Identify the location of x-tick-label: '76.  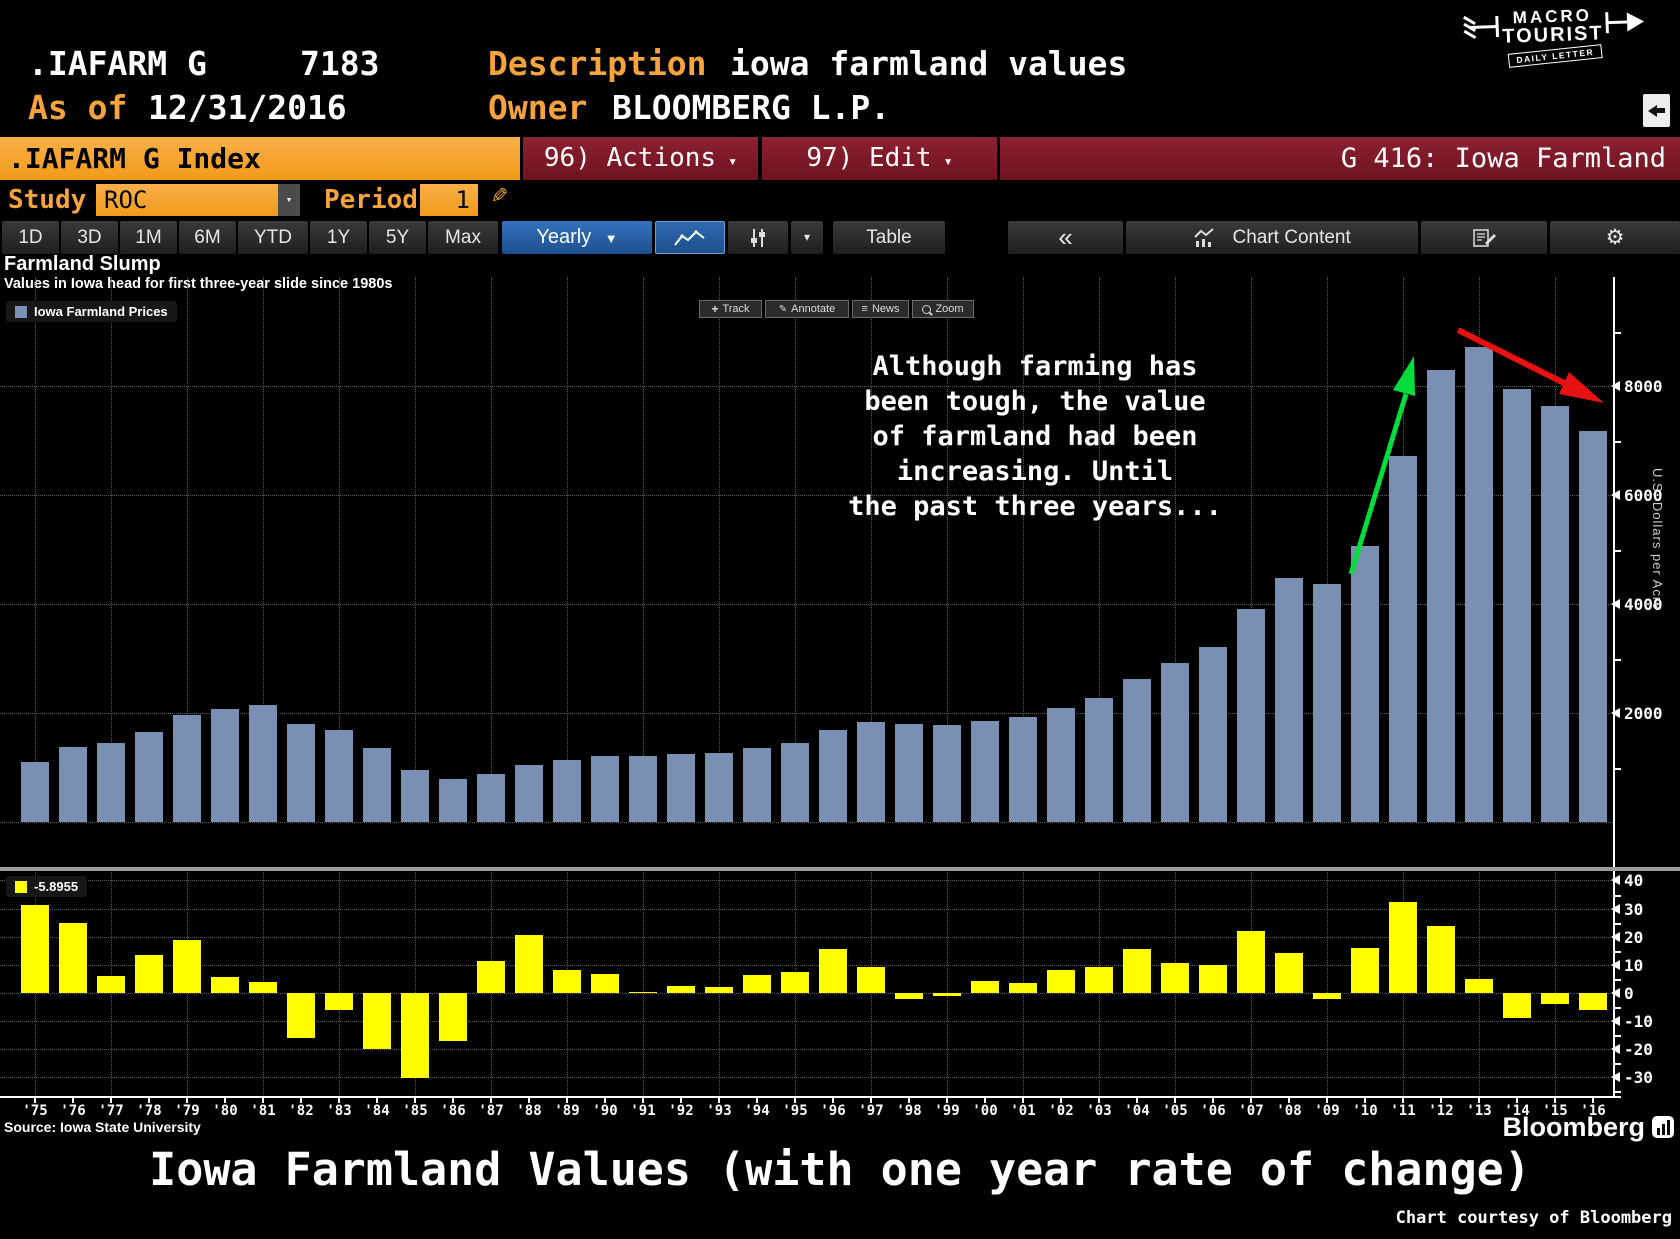
(73, 1111).